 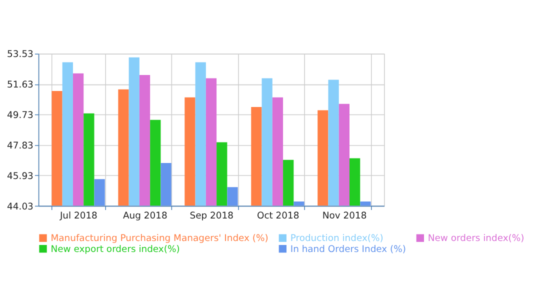 What do you see at coordinates (278, 216) in the screenshot?
I see `x-tick-label: Oct 2018` at bounding box center [278, 216].